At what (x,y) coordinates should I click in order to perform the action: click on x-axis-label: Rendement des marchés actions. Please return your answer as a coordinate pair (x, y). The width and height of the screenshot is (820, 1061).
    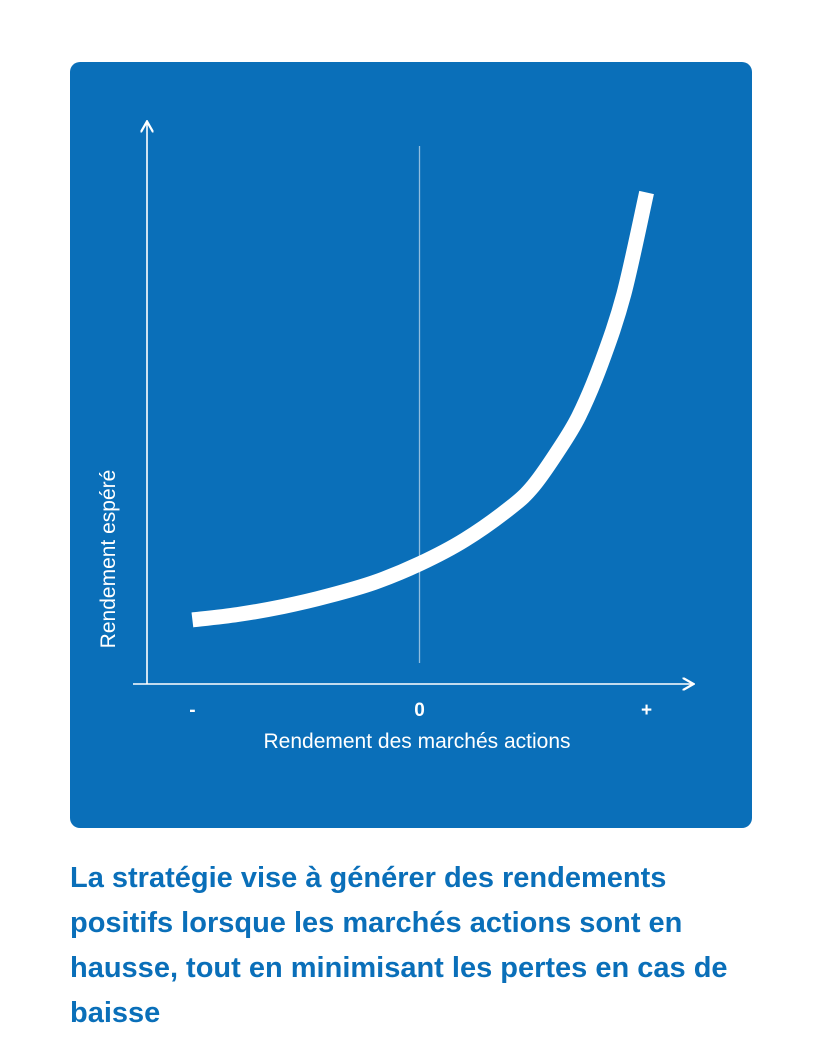
    Looking at the image, I should click on (417, 741).